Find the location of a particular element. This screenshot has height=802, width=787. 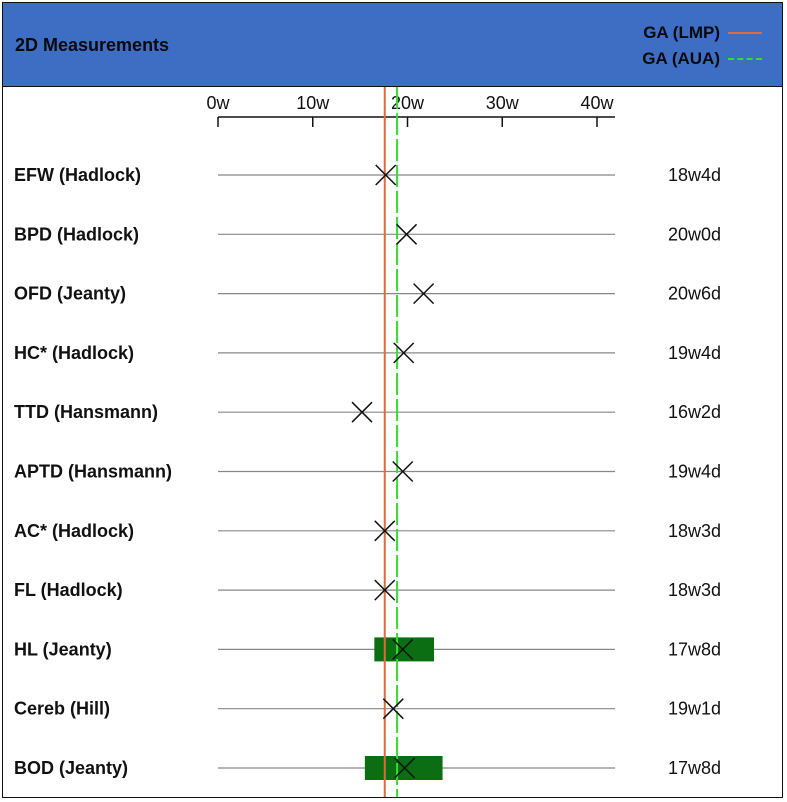

legend-entry-aua: GA (AUA) is located at coordinates (702, 59).